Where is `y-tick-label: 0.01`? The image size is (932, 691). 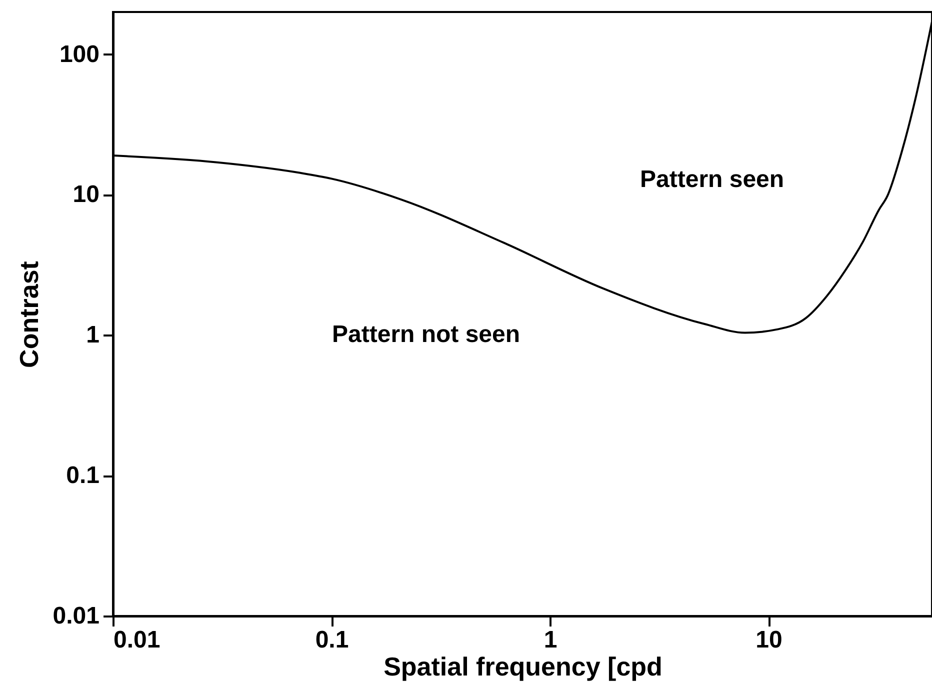
y-tick-label: 0.01 is located at coordinates (76, 616).